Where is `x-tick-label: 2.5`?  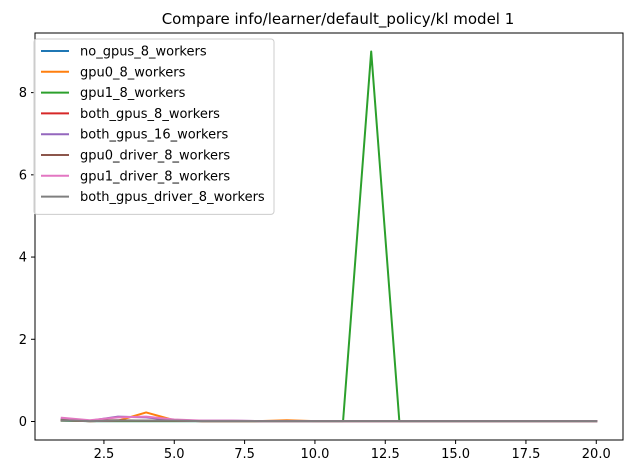
x-tick-label: 2.5 is located at coordinates (104, 454).